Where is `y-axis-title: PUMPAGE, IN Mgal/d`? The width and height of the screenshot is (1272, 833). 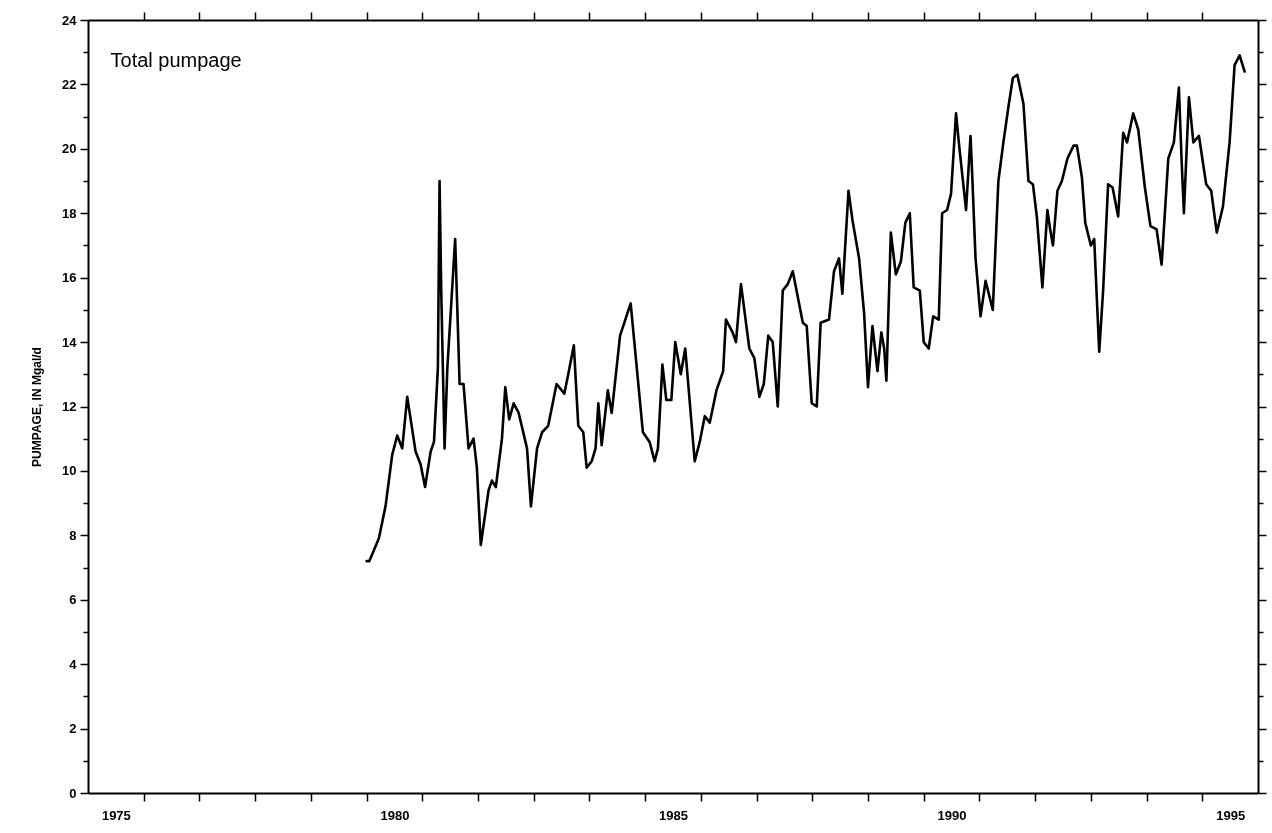 y-axis-title: PUMPAGE, IN Mgal/d is located at coordinates (37, 407).